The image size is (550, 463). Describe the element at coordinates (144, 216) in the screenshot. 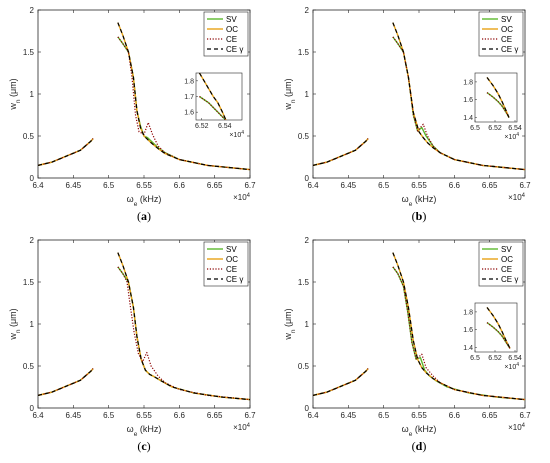

I see `panel-label: (a)` at that location.